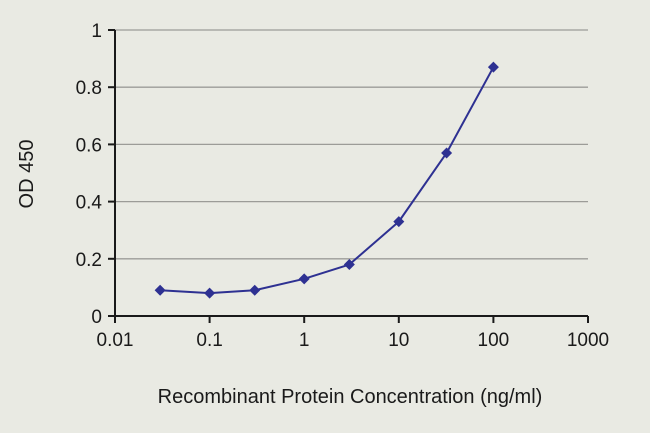  What do you see at coordinates (588, 340) in the screenshot?
I see `x-tick-label: 1000` at bounding box center [588, 340].